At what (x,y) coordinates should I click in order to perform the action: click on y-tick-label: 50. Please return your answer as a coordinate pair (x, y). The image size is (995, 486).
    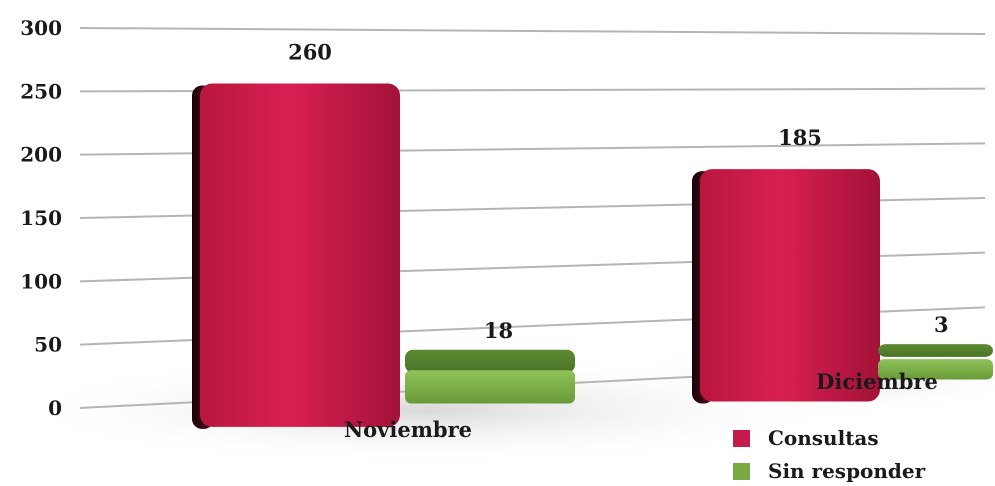
    Looking at the image, I should click on (48, 345).